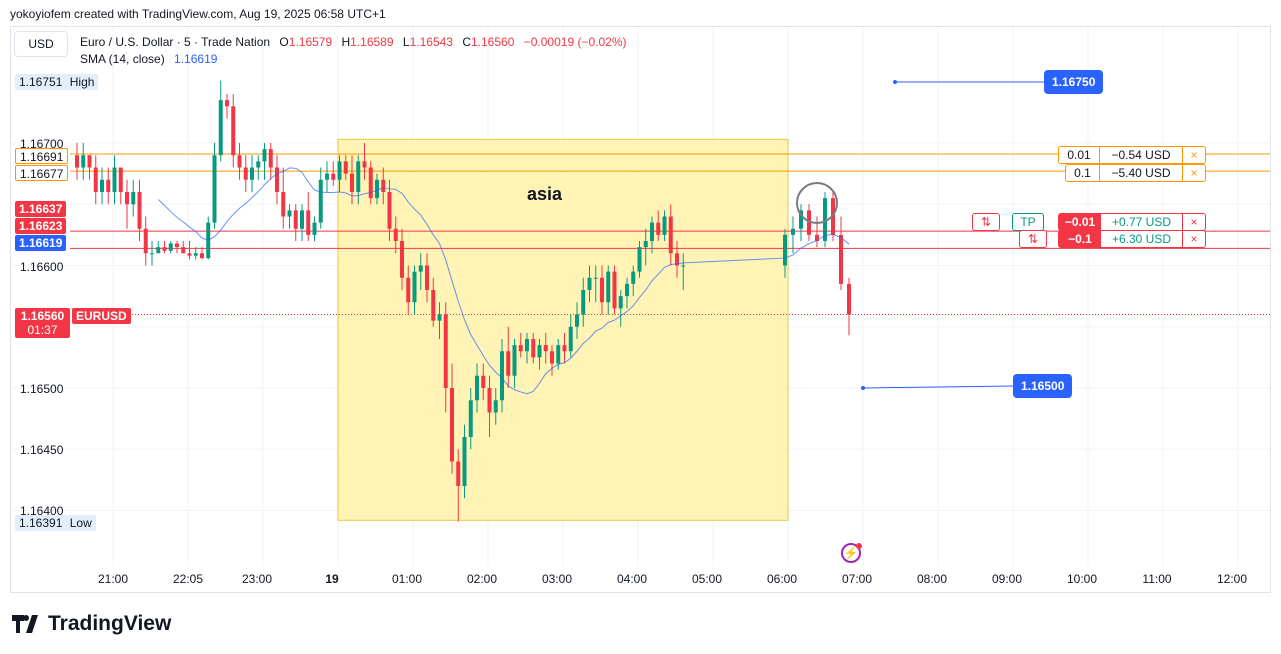 The height and width of the screenshot is (654, 1281). I want to click on x-tick: 11:00, so click(1157, 579).